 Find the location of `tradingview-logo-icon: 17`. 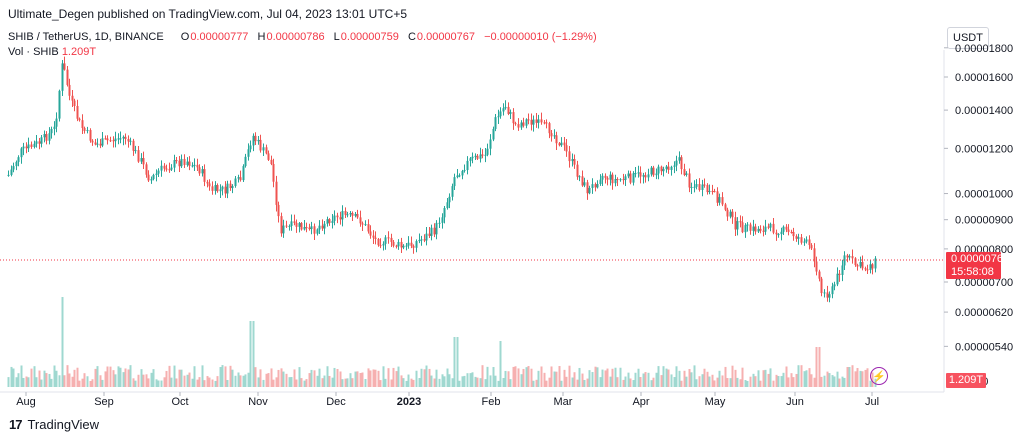

tradingview-logo-icon: 17 is located at coordinates (16, 424).